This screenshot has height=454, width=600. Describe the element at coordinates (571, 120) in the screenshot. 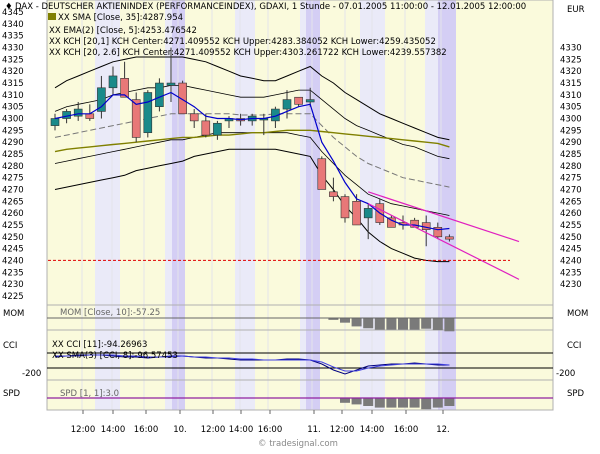

I see `y-tick-right: 4300` at that location.